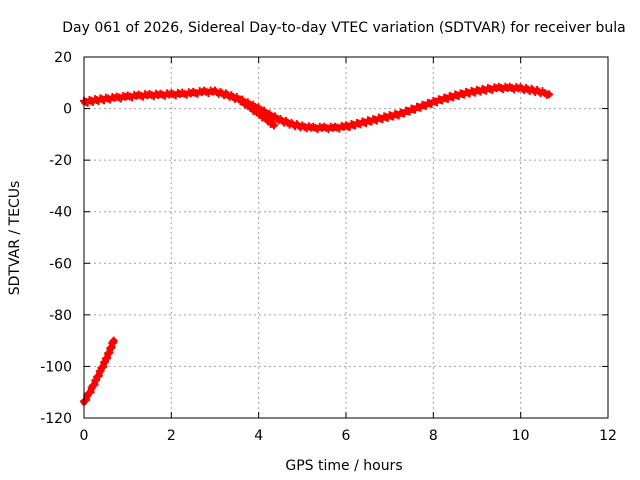  What do you see at coordinates (67, 110) in the screenshot?
I see `y-tick-label: 0` at bounding box center [67, 110].